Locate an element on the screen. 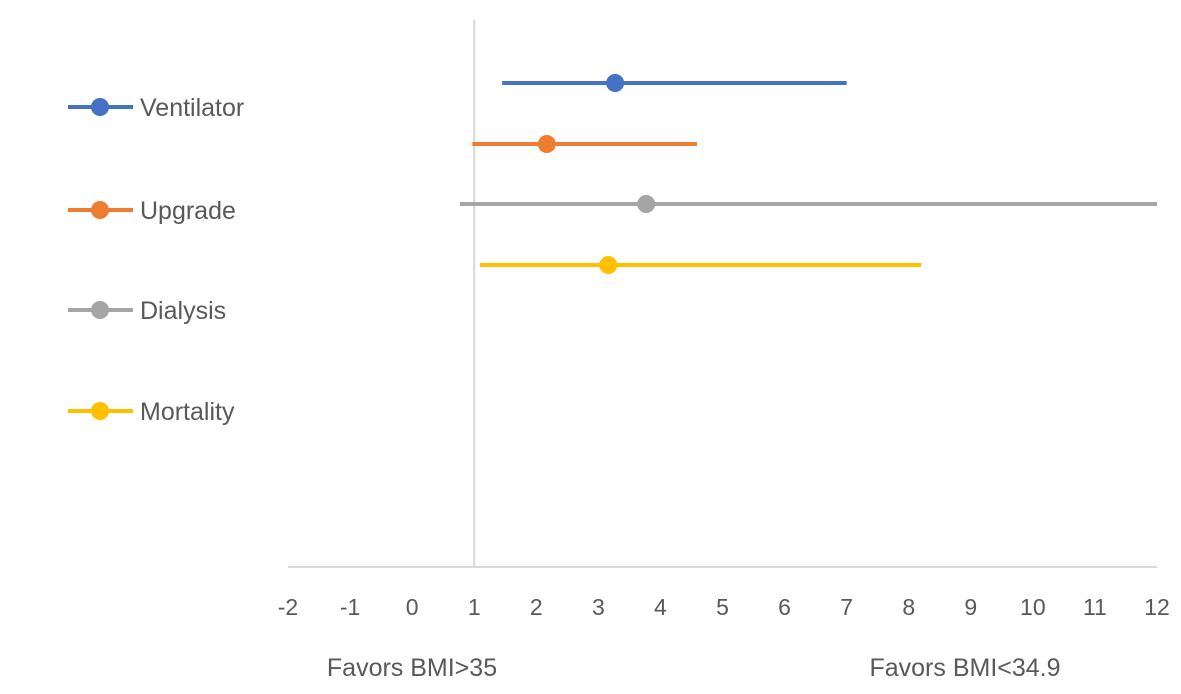 The height and width of the screenshot is (694, 1181). legend-marker-upgrade is located at coordinates (100, 210).